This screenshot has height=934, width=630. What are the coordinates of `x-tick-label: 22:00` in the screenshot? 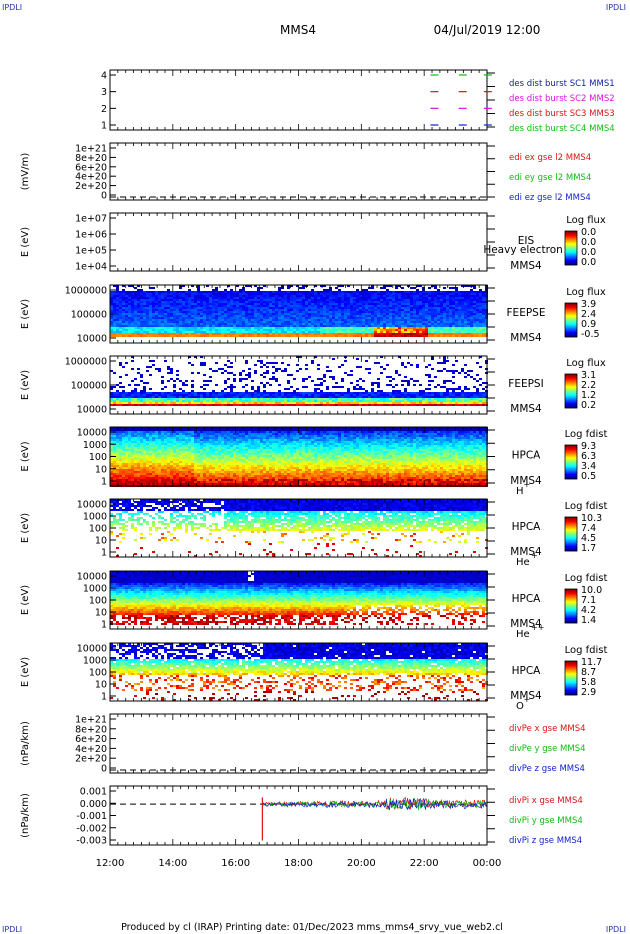 It's located at (424, 863).